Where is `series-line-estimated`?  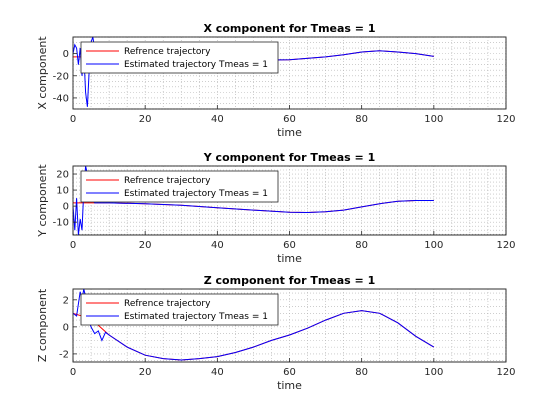
series-line-estimated is located at coordinates (253, 200).